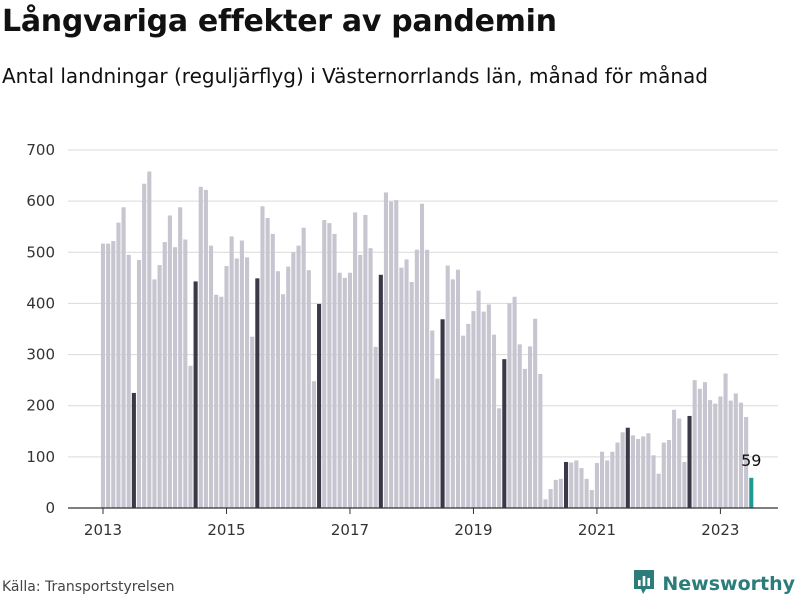  Describe the element at coordinates (50, 508) in the screenshot. I see `y-tick-label: 0` at that location.